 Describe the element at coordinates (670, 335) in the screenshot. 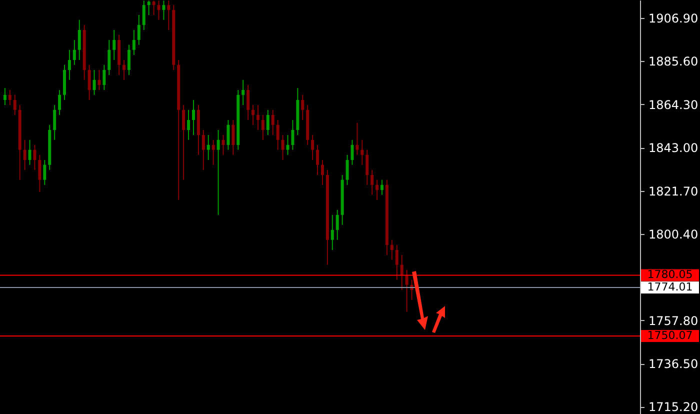

I see `ref-line-label: 1750.07` at that location.